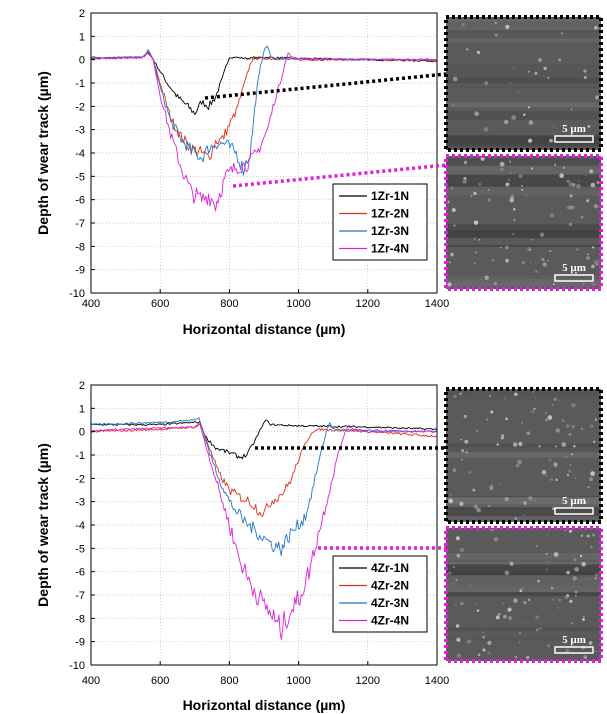 This screenshot has height=714, width=607. Describe the element at coordinates (368, 304) in the screenshot. I see `x-tick-label: 1200` at that location.